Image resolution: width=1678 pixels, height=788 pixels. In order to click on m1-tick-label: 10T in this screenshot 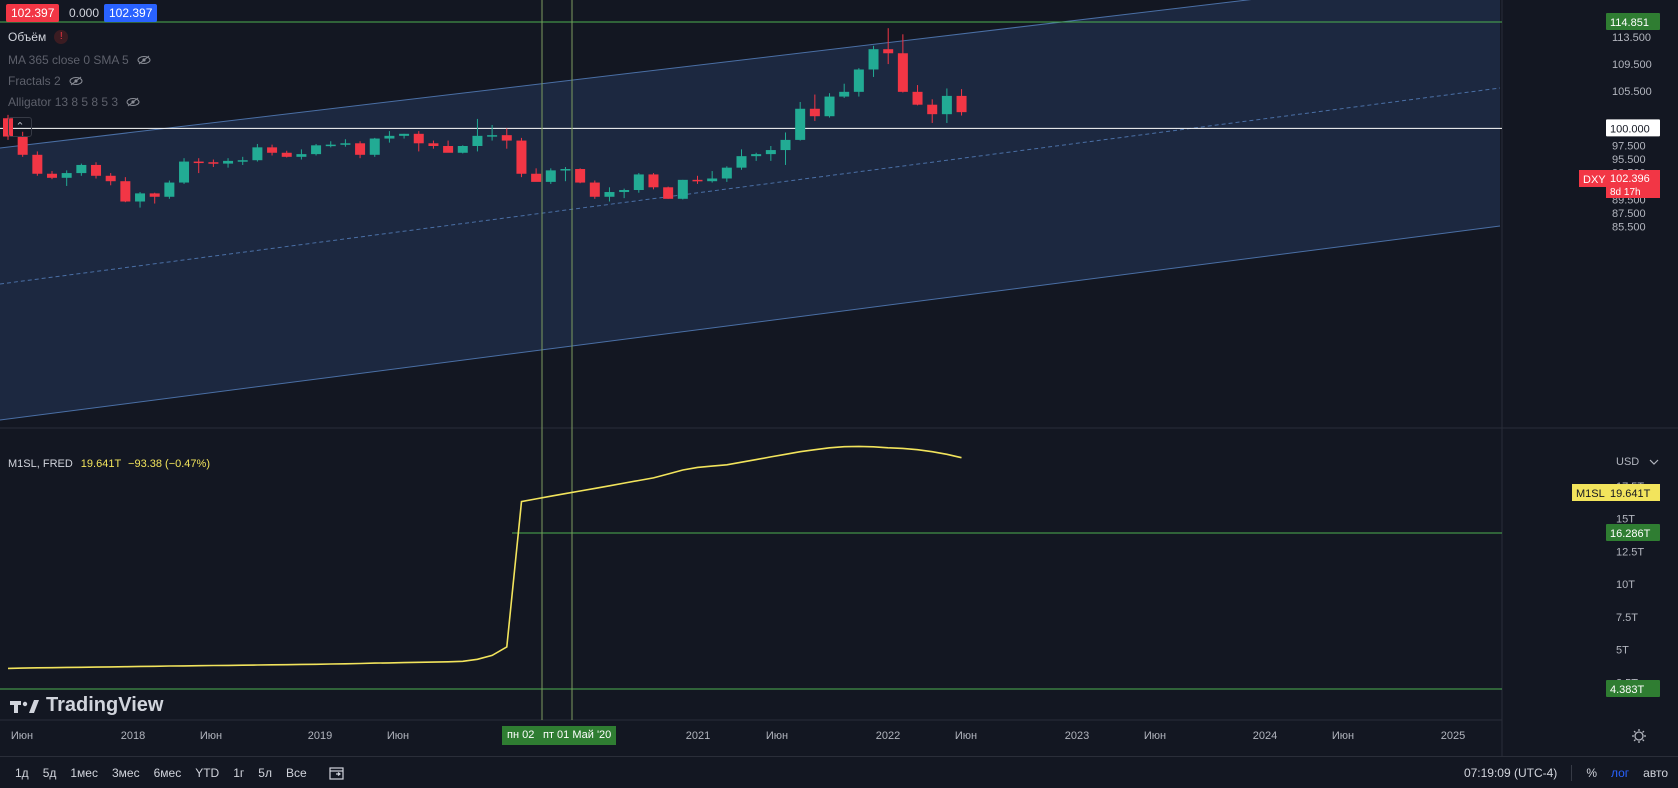, I will do `click(1625, 585)`.